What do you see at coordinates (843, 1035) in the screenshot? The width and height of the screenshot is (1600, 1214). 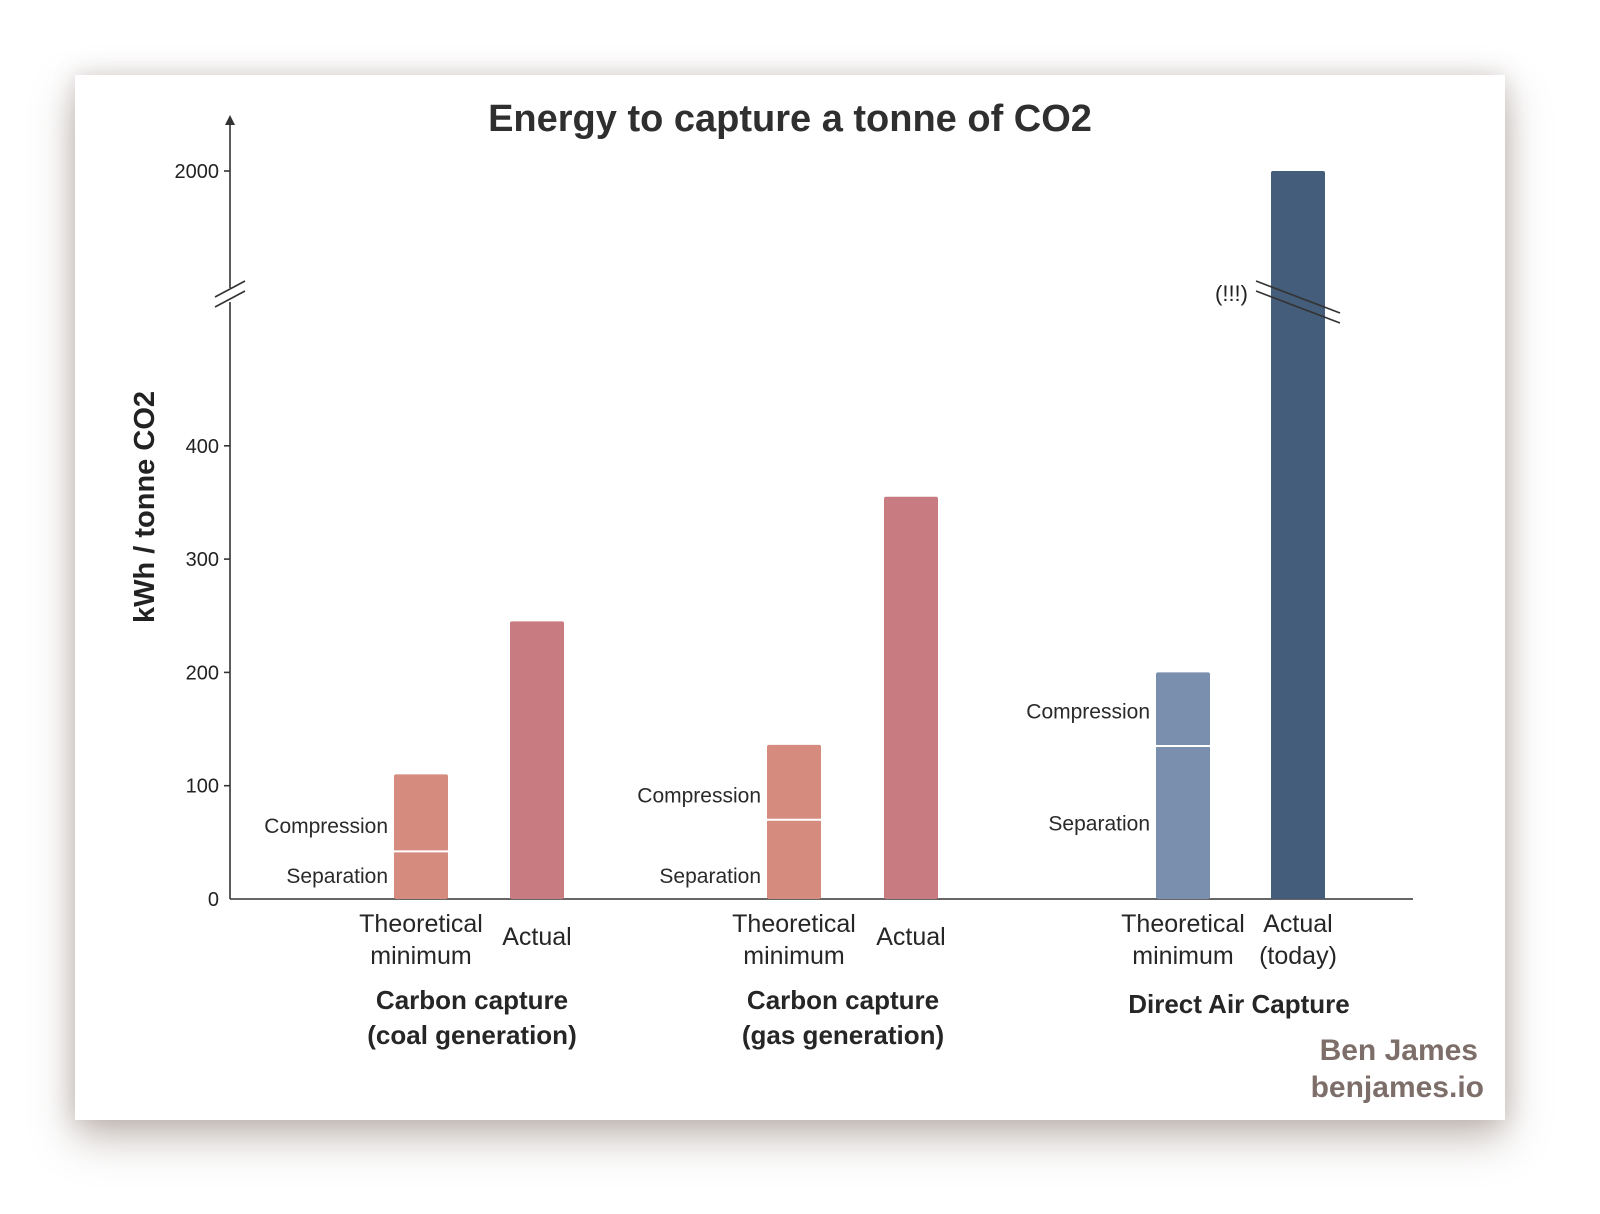 I see `group-label: (gas generation)` at bounding box center [843, 1035].